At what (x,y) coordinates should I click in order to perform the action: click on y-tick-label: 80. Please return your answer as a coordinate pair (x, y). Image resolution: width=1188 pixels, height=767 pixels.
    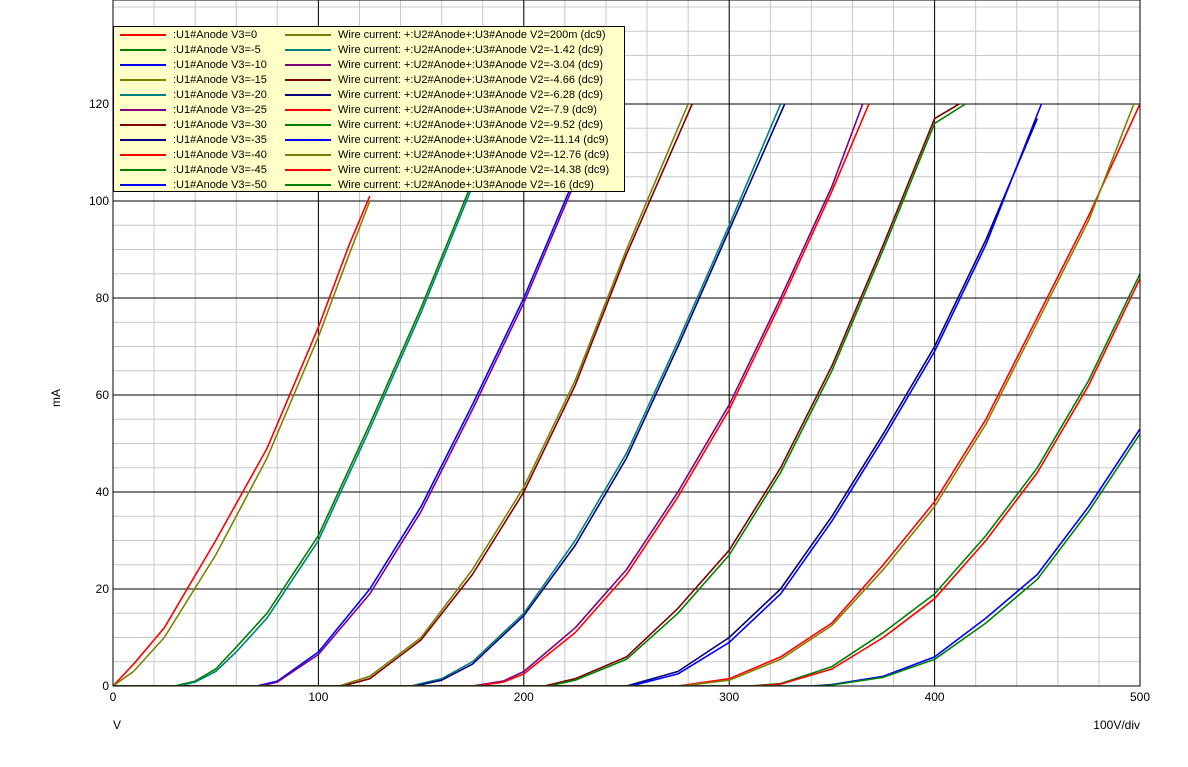
    Looking at the image, I should click on (103, 298).